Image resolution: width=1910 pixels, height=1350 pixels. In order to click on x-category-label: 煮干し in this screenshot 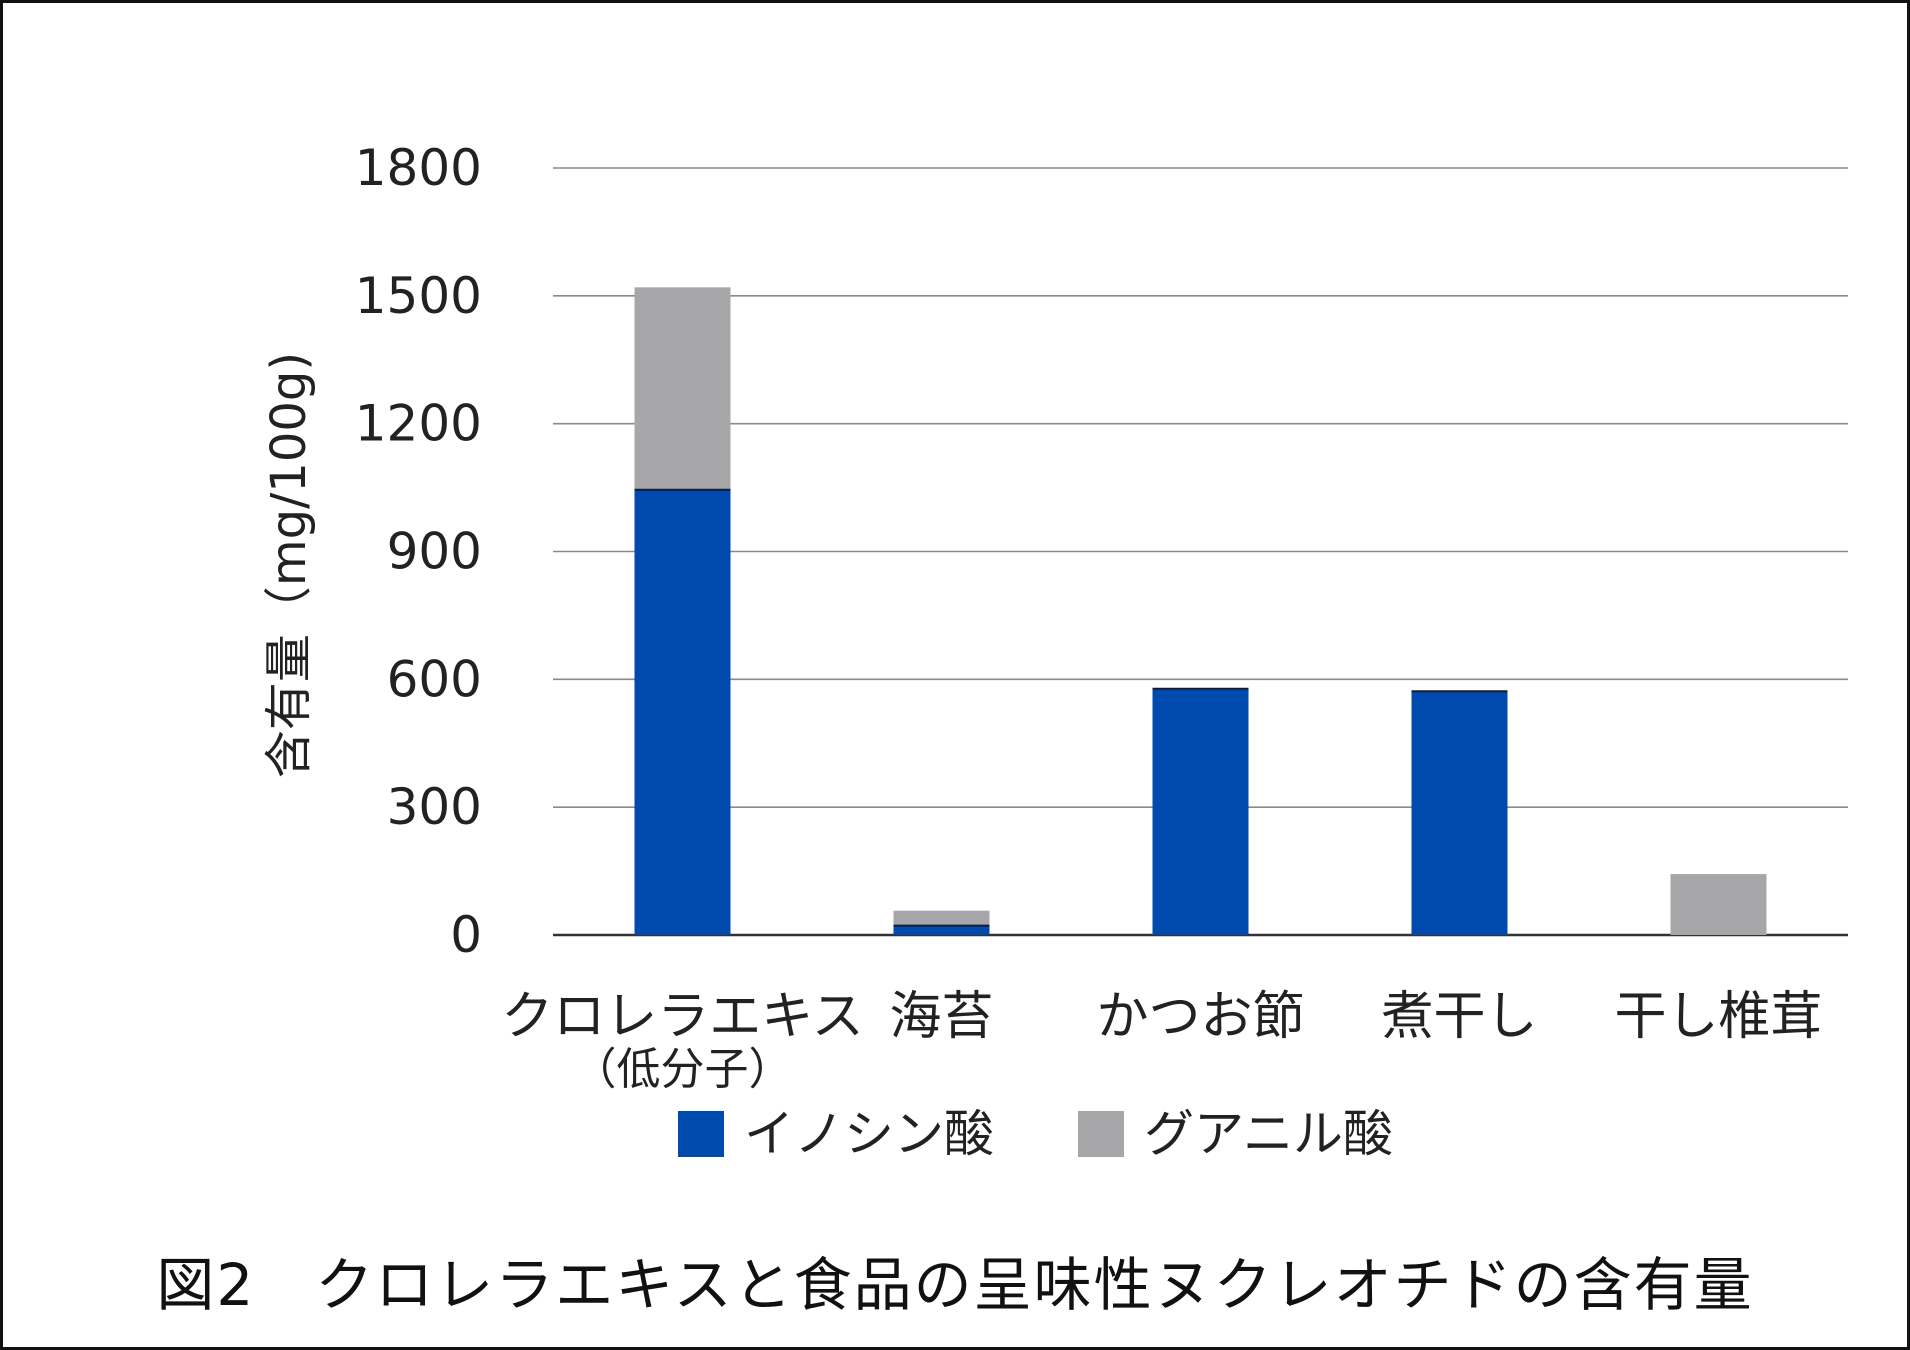, I will do `click(1459, 1017)`.